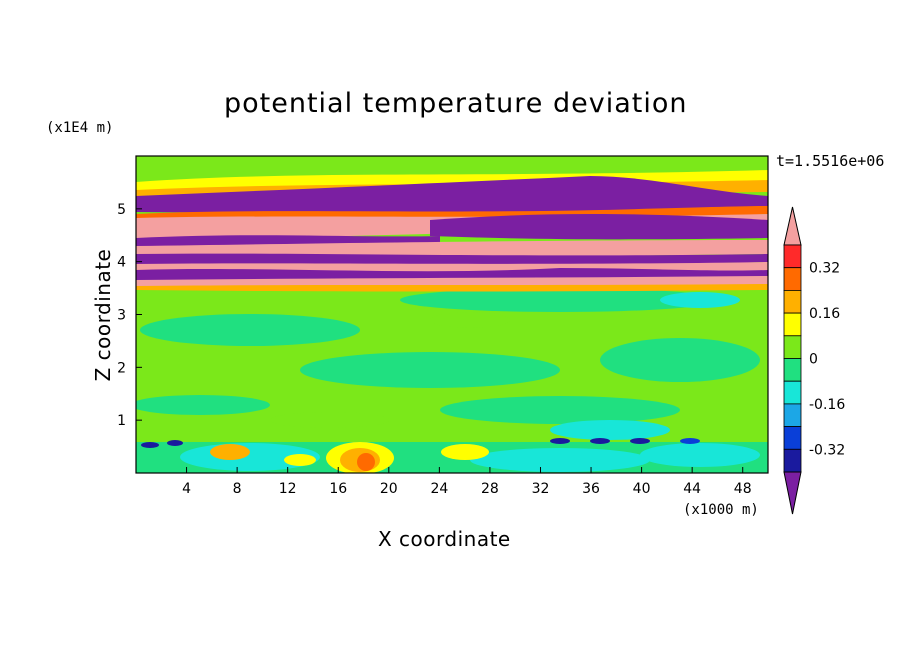 The height and width of the screenshot is (654, 904). What do you see at coordinates (792, 226) in the screenshot?
I see `colorbar-extend-max` at bounding box center [792, 226].